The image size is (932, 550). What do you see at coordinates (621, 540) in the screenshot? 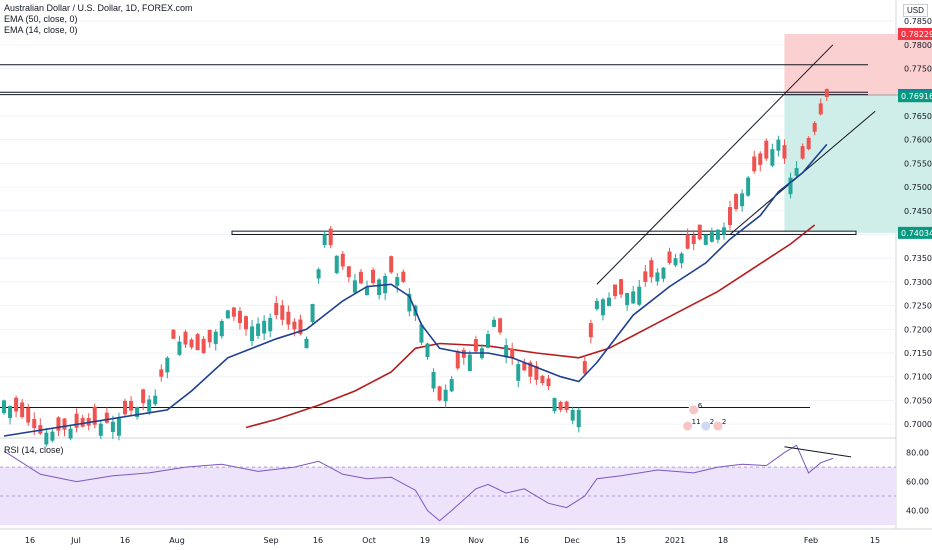
I see `time-tick-label: 15` at bounding box center [621, 540].